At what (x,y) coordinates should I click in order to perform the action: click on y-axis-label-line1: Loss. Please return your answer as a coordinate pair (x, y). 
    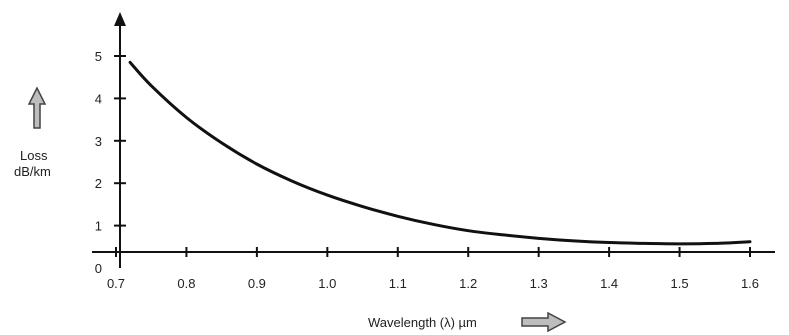
    Looking at the image, I should click on (34, 155).